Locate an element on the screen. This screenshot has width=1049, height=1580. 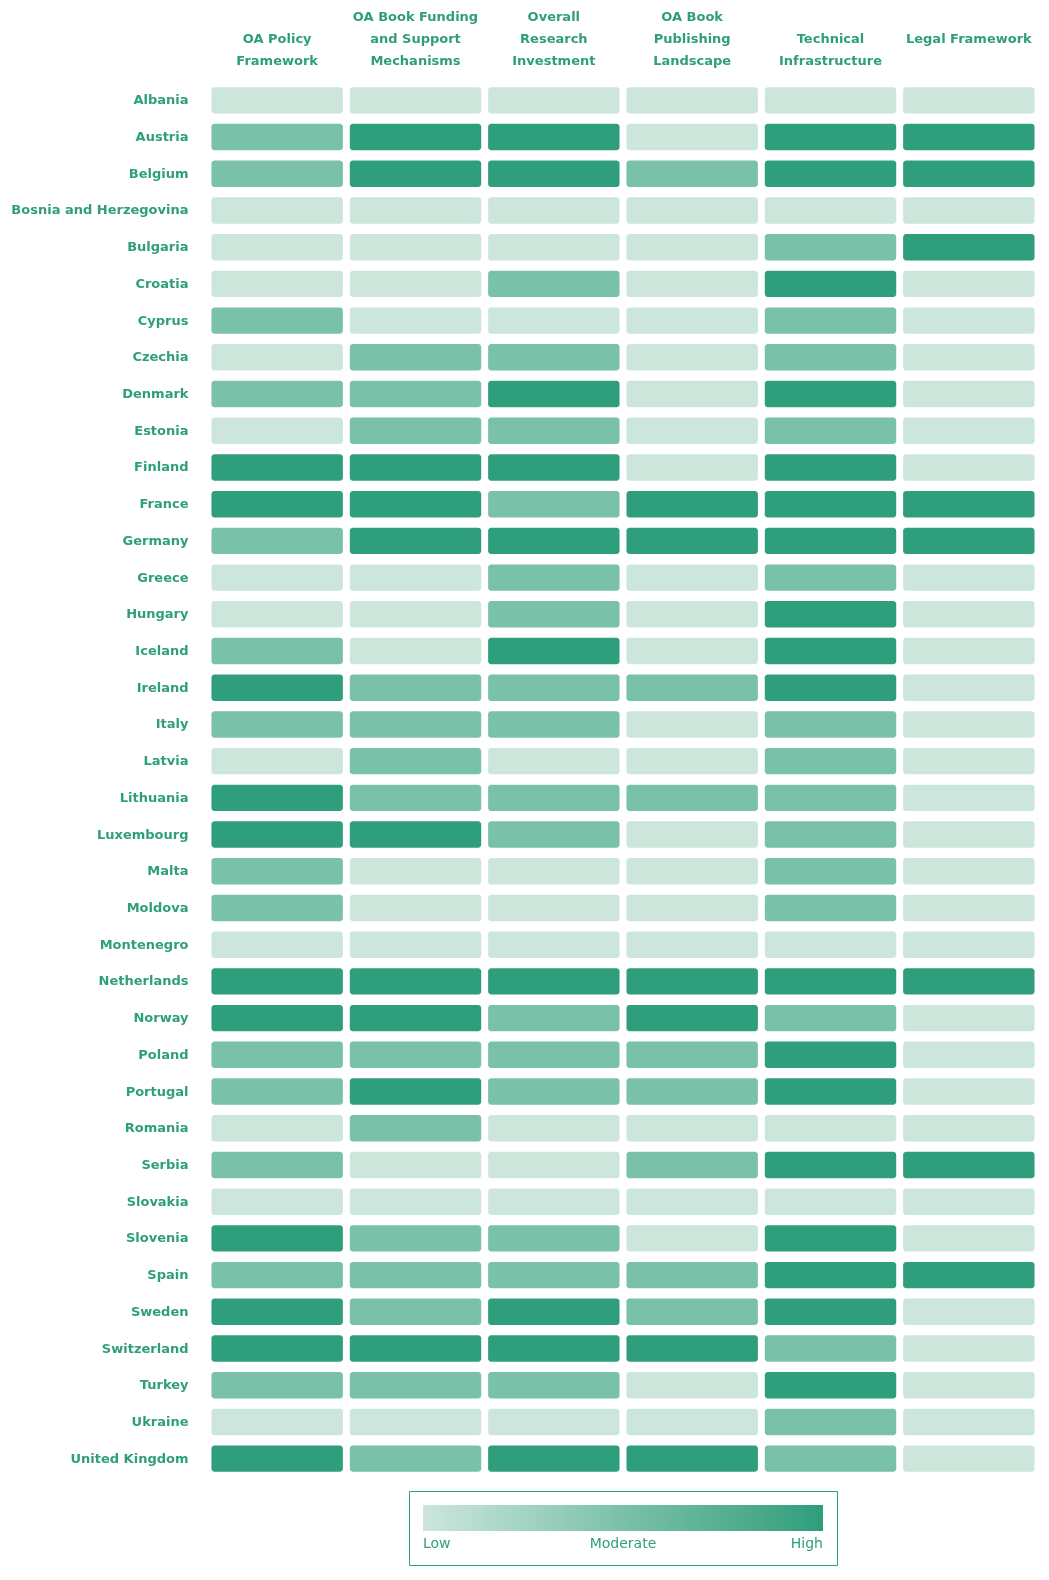
y-tick-label: Sweden is located at coordinates (159, 1311).